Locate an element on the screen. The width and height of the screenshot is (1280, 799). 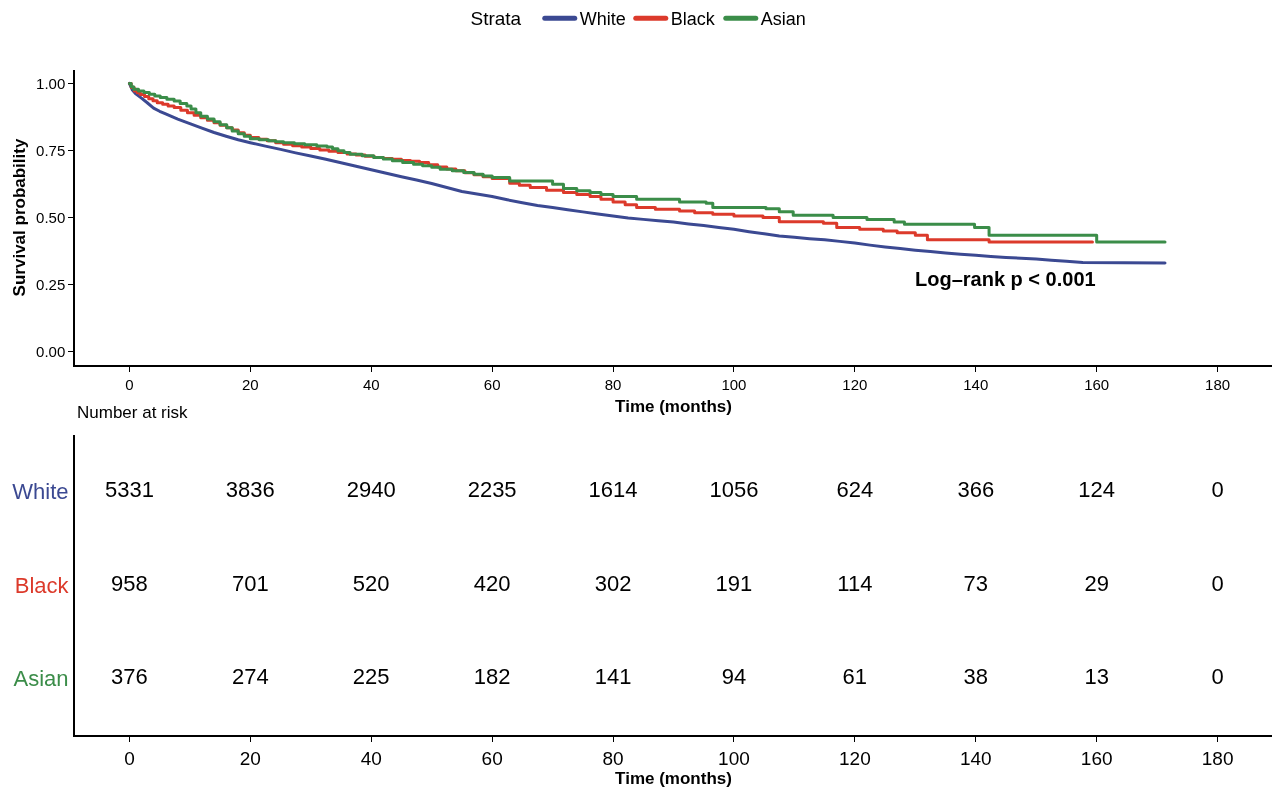
data-label: 520 is located at coordinates (371, 583).